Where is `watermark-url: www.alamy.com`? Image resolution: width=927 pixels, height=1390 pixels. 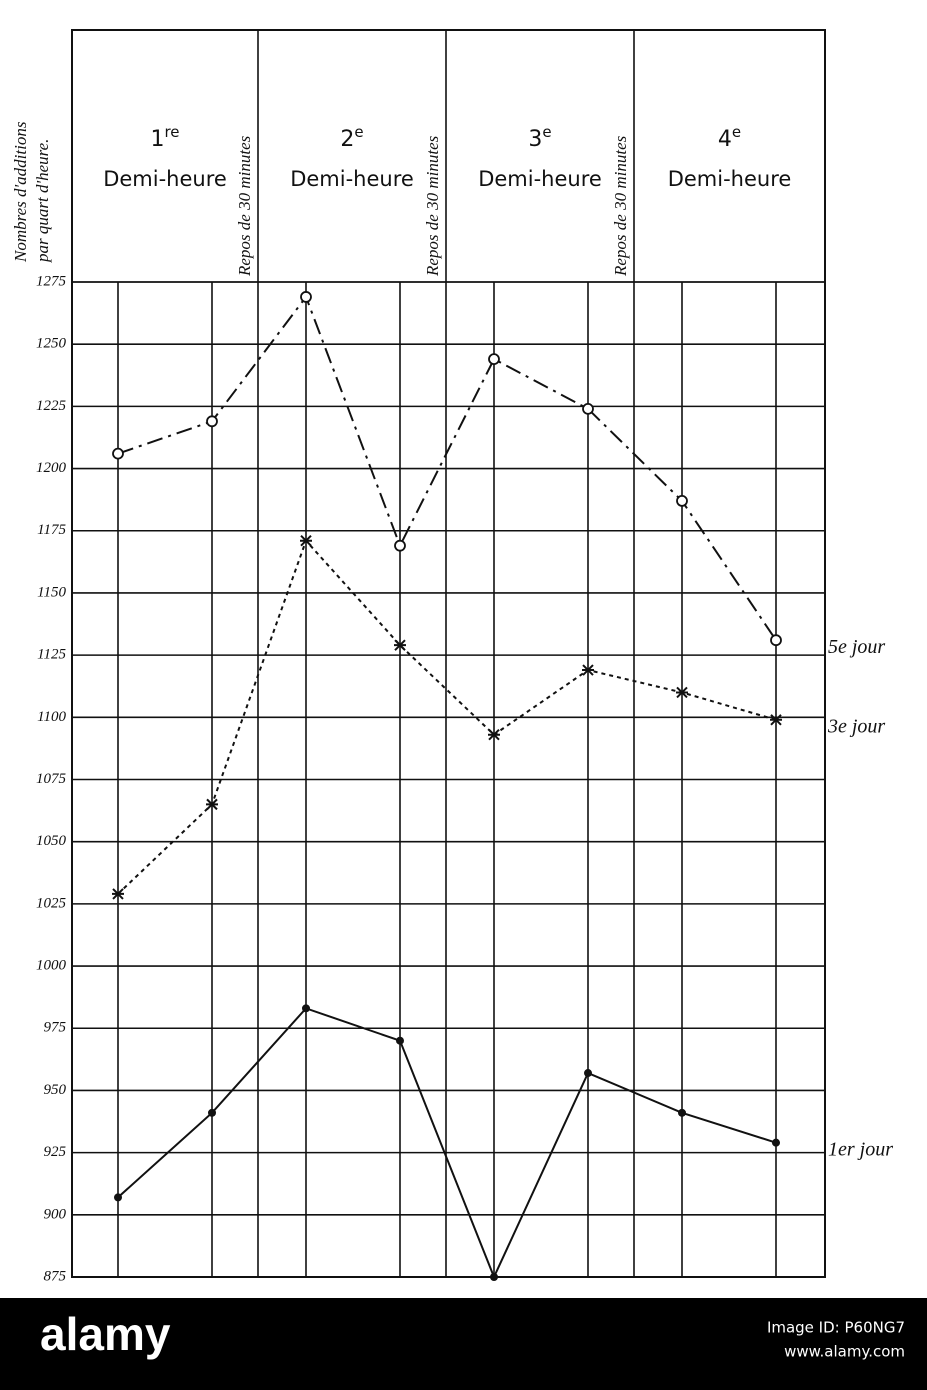 watermark-url: www.alamy.com is located at coordinates (844, 1352).